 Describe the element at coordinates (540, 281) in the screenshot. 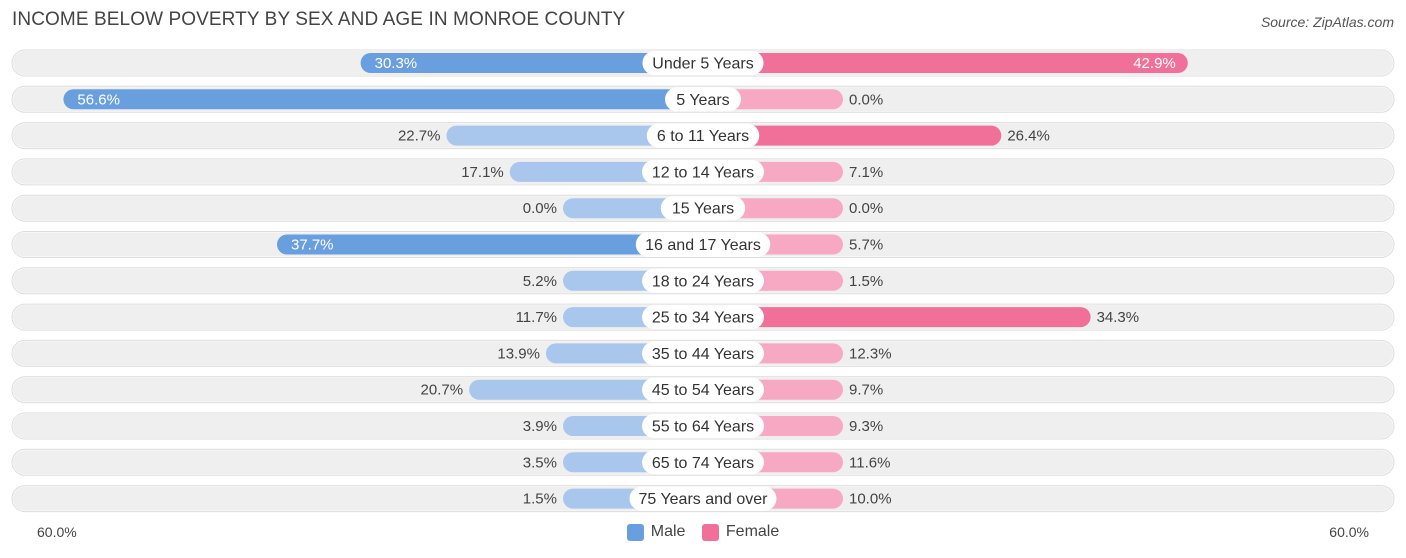

I see `male-value-label: 5.2%` at that location.